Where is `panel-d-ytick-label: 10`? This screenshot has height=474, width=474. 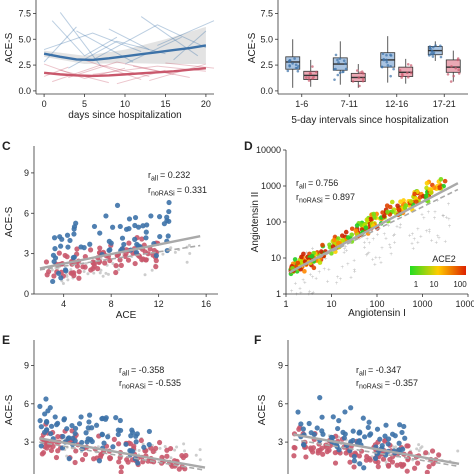 panel-d-ytick-label: 10 is located at coordinates (276, 258).